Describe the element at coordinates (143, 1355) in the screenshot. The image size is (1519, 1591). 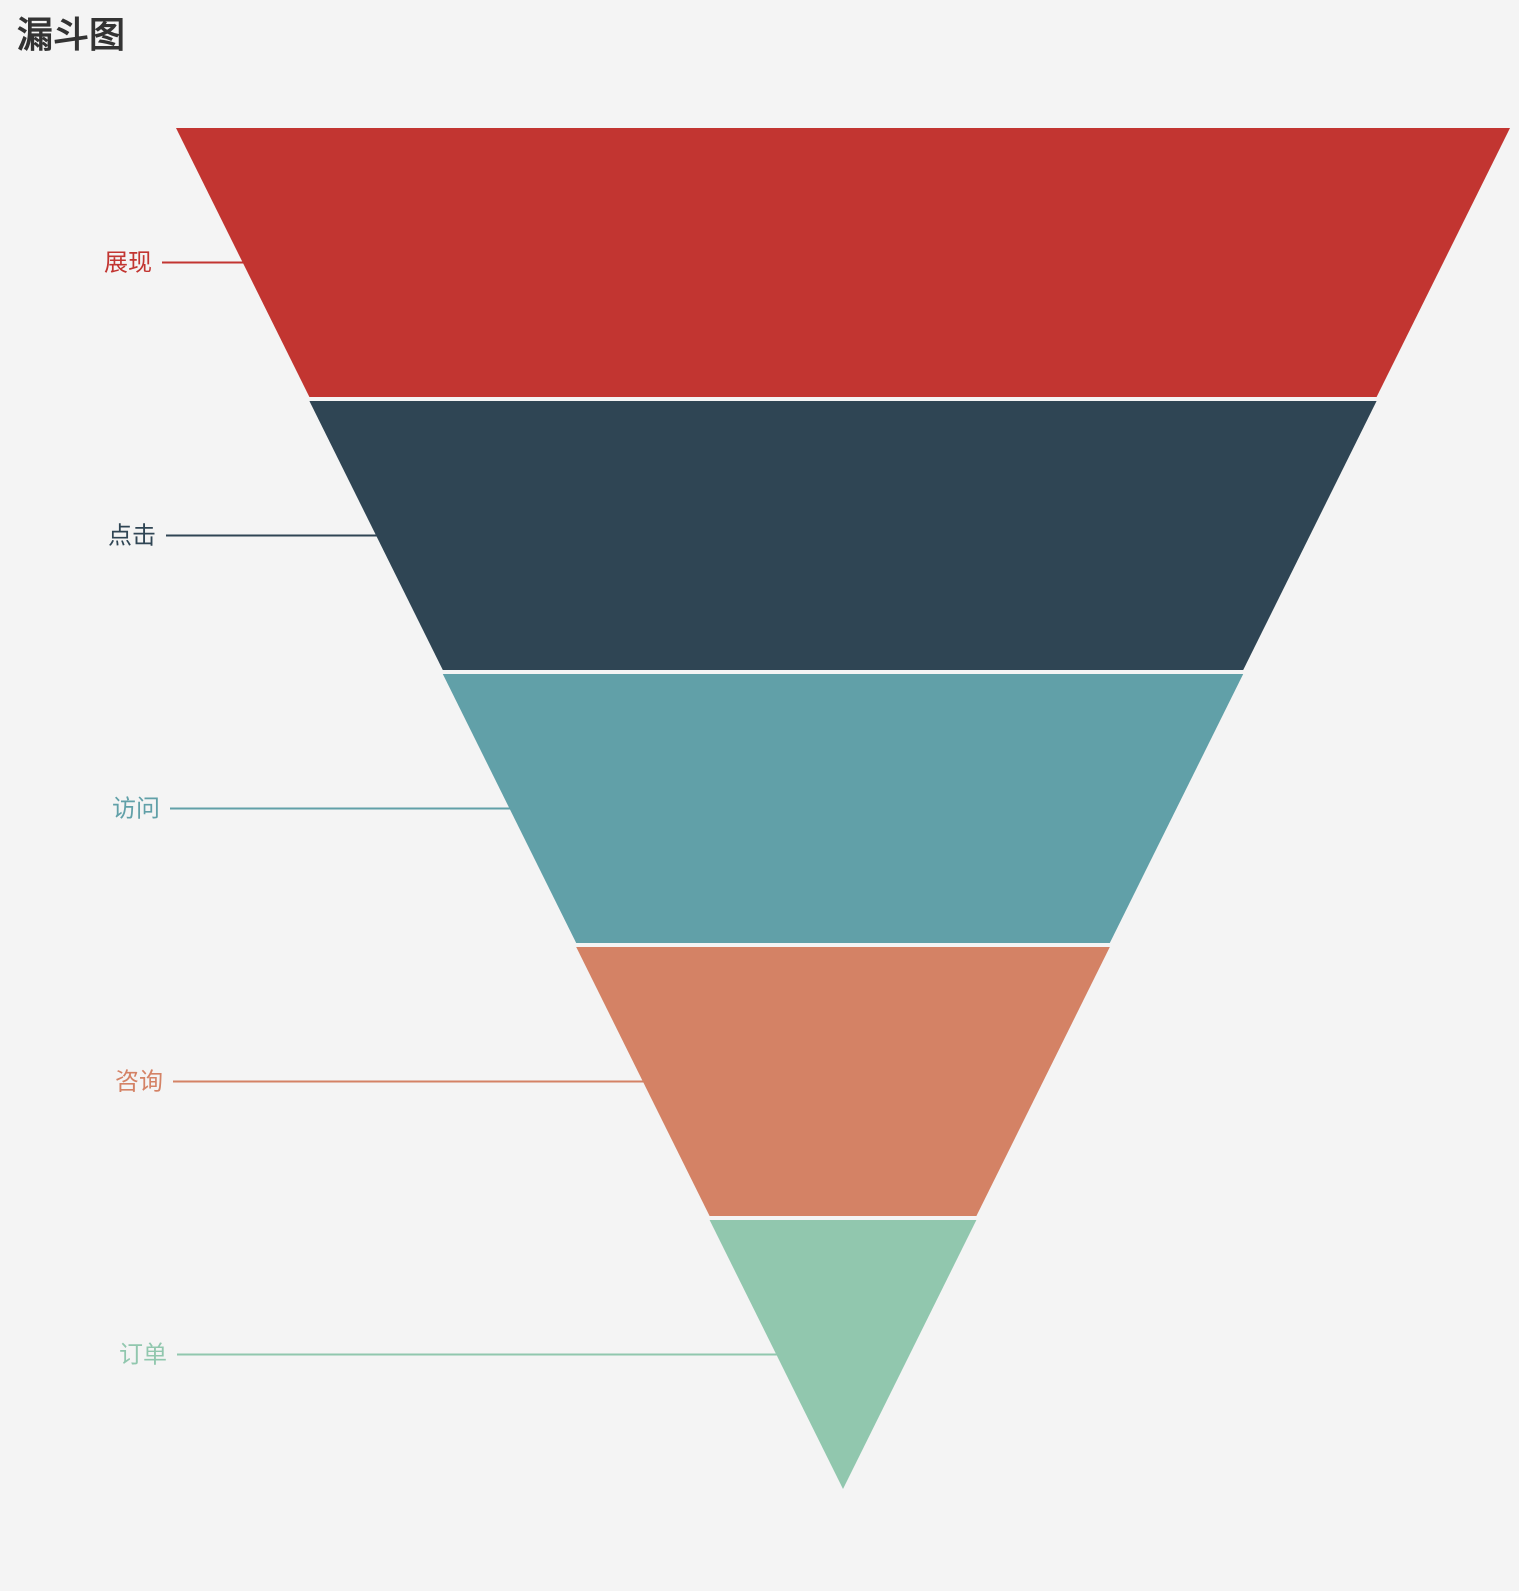
I see `category-label-5: 订单` at that location.